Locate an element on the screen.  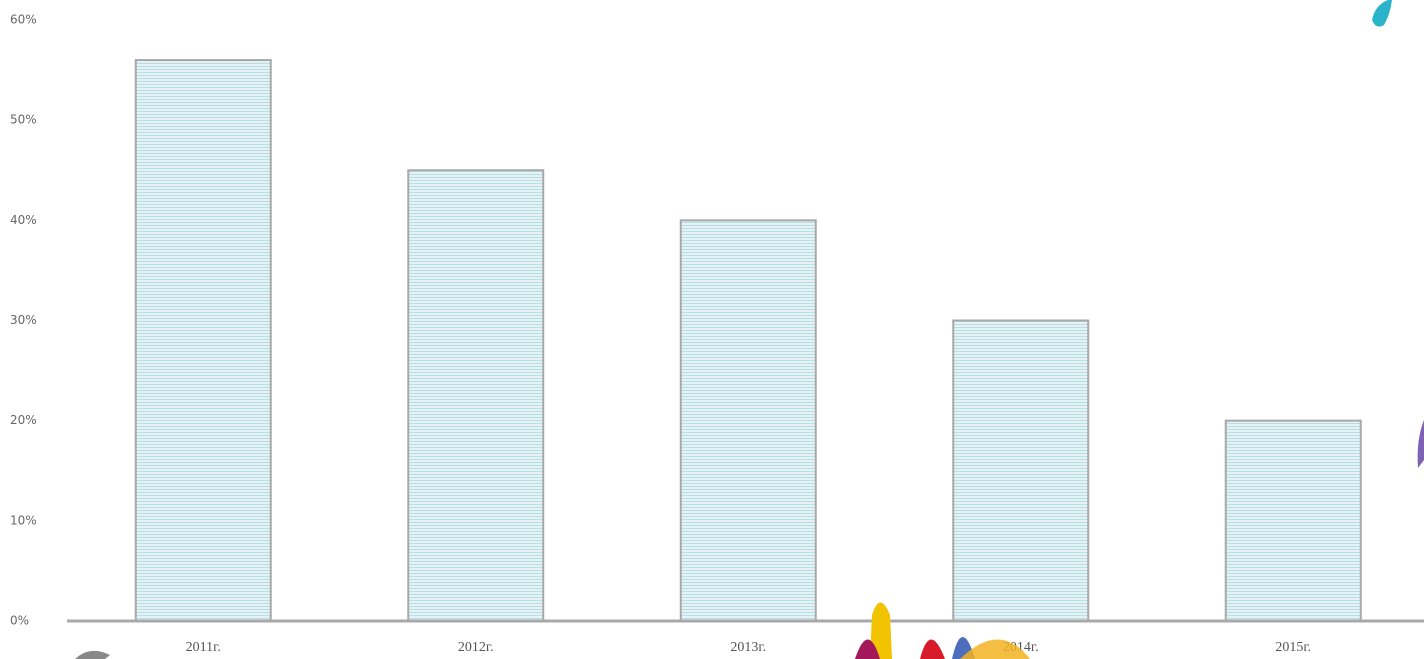
y-tick-label: 40% is located at coordinates (23, 220).